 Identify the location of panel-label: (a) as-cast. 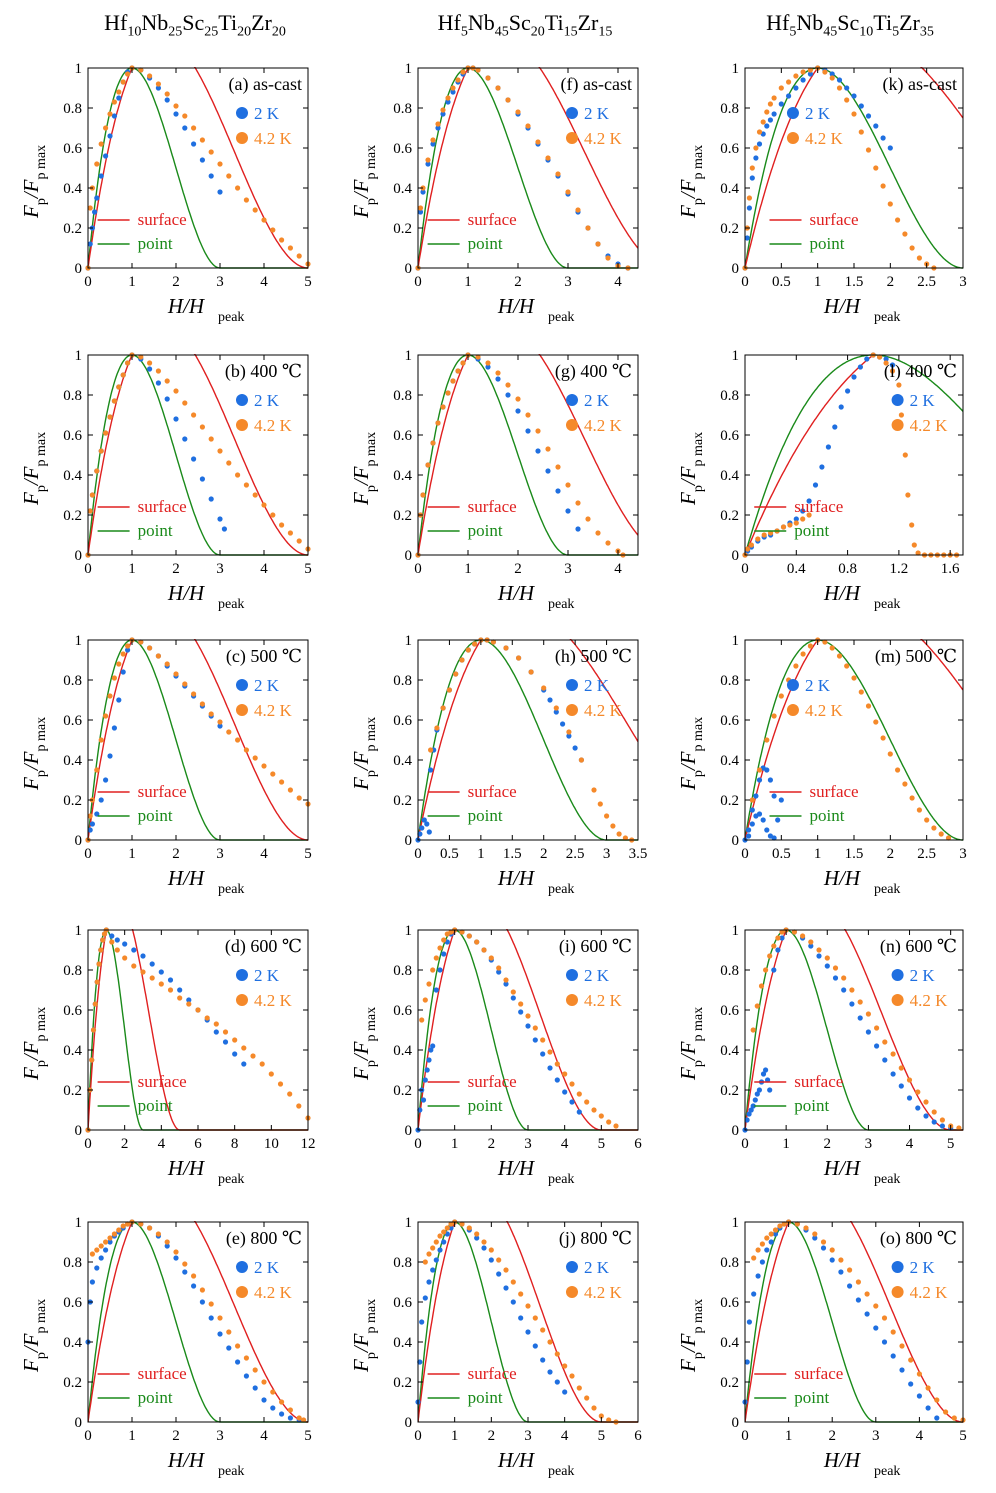
(265, 84).